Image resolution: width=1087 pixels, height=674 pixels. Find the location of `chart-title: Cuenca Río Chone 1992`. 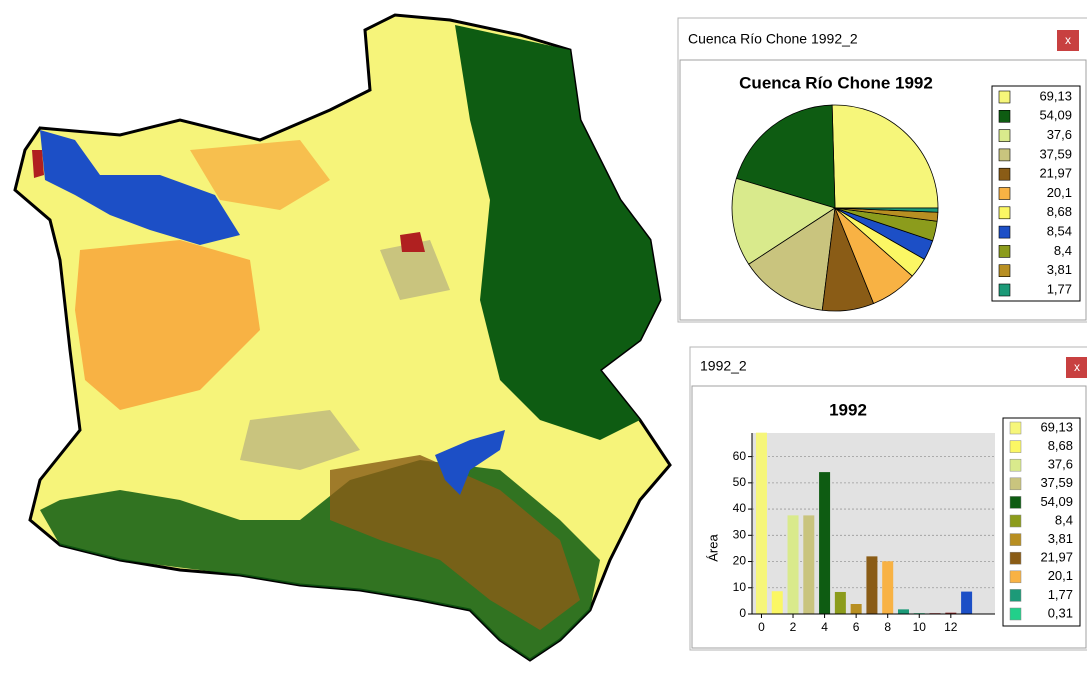

chart-title: Cuenca Río Chone 1992 is located at coordinates (836, 82).